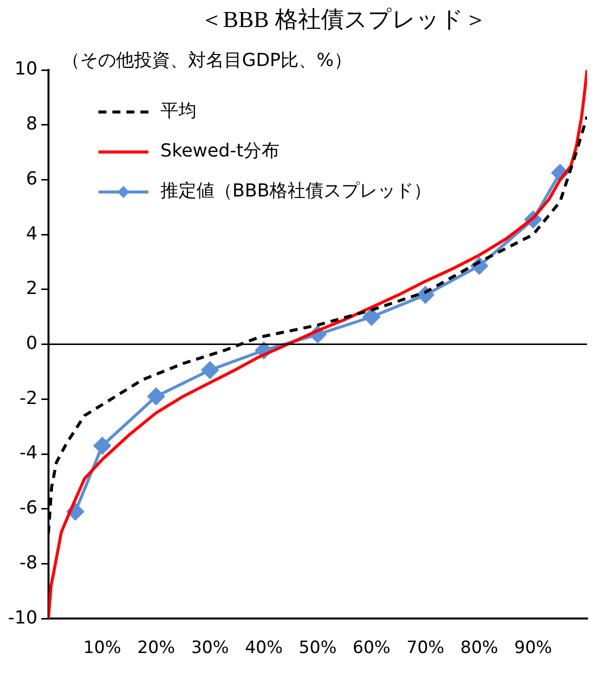 Image resolution: width=597 pixels, height=675 pixels. Describe the element at coordinates (479, 648) in the screenshot. I see `x-tick-label: 80%` at that location.